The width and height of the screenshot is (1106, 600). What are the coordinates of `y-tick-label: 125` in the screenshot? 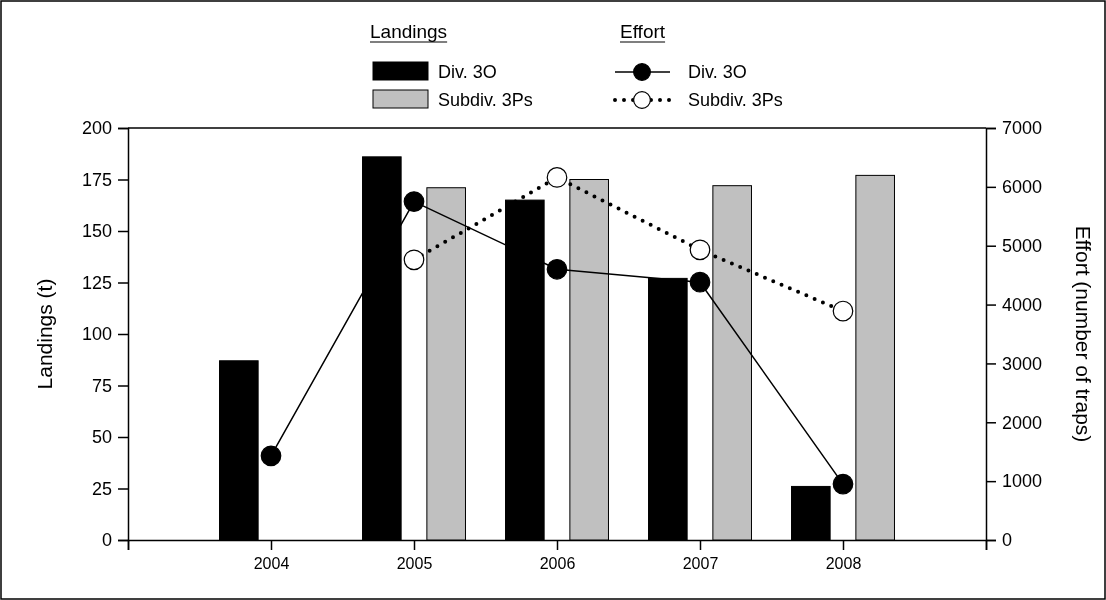 It's located at (96, 282).